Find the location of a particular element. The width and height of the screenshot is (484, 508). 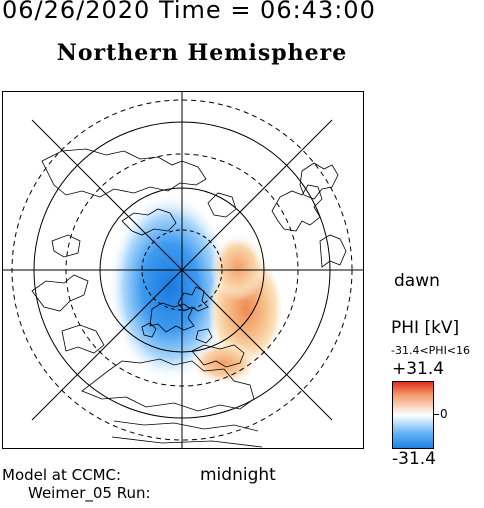

colorbar-max-label: +31.4 is located at coordinates (418, 369).